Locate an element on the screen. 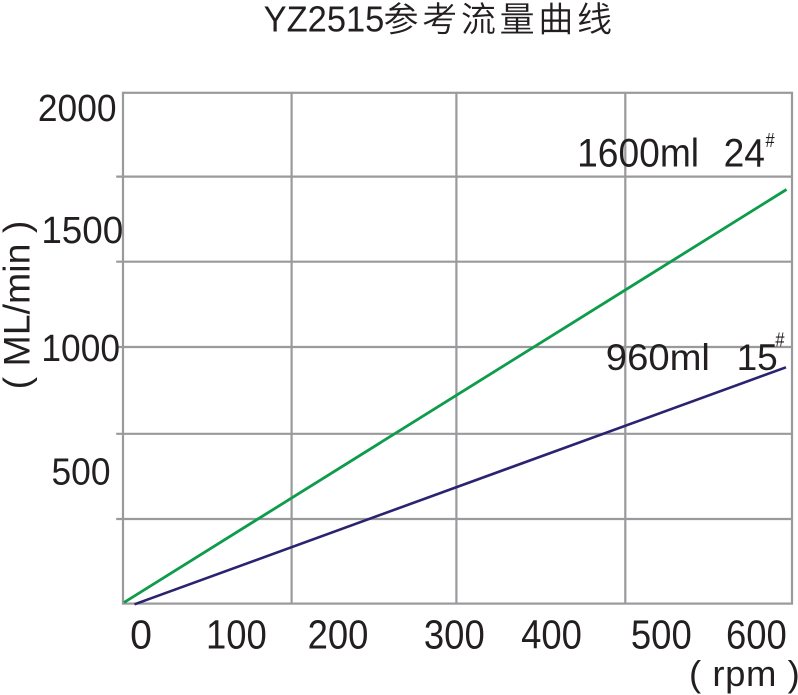 This screenshot has width=798, height=695. svg-text: 24 is located at coordinates (744, 153).